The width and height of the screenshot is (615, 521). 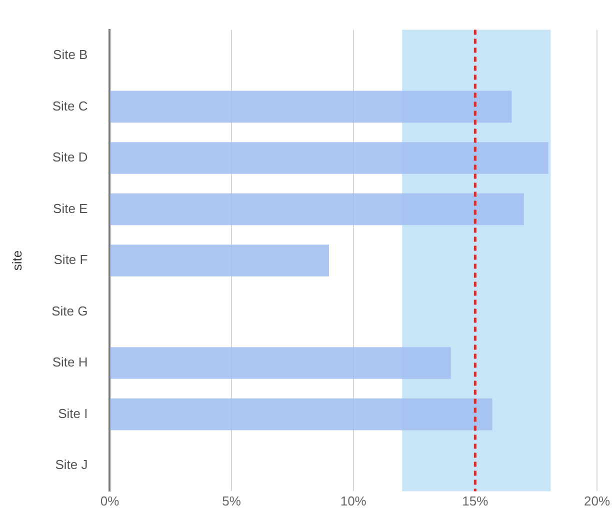 What do you see at coordinates (16, 260) in the screenshot?
I see `y-axis-title: site` at bounding box center [16, 260].